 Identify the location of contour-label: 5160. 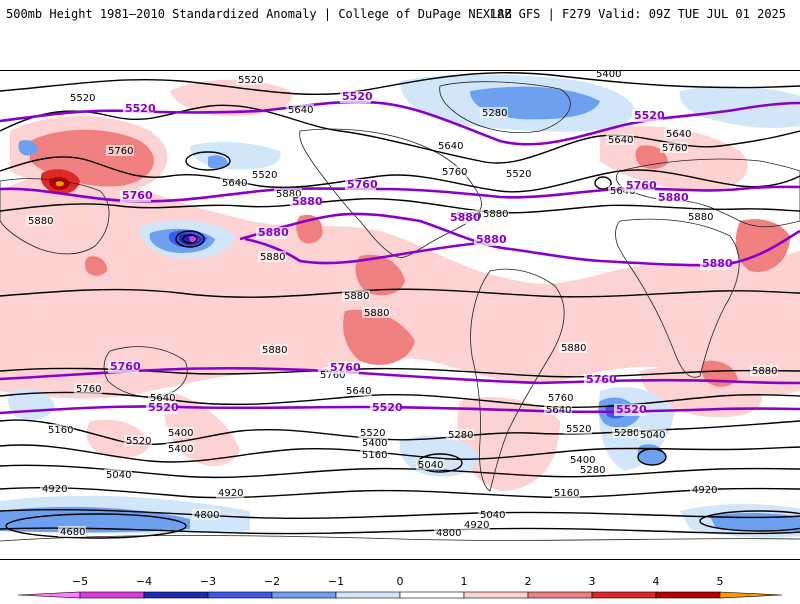
(566, 493).